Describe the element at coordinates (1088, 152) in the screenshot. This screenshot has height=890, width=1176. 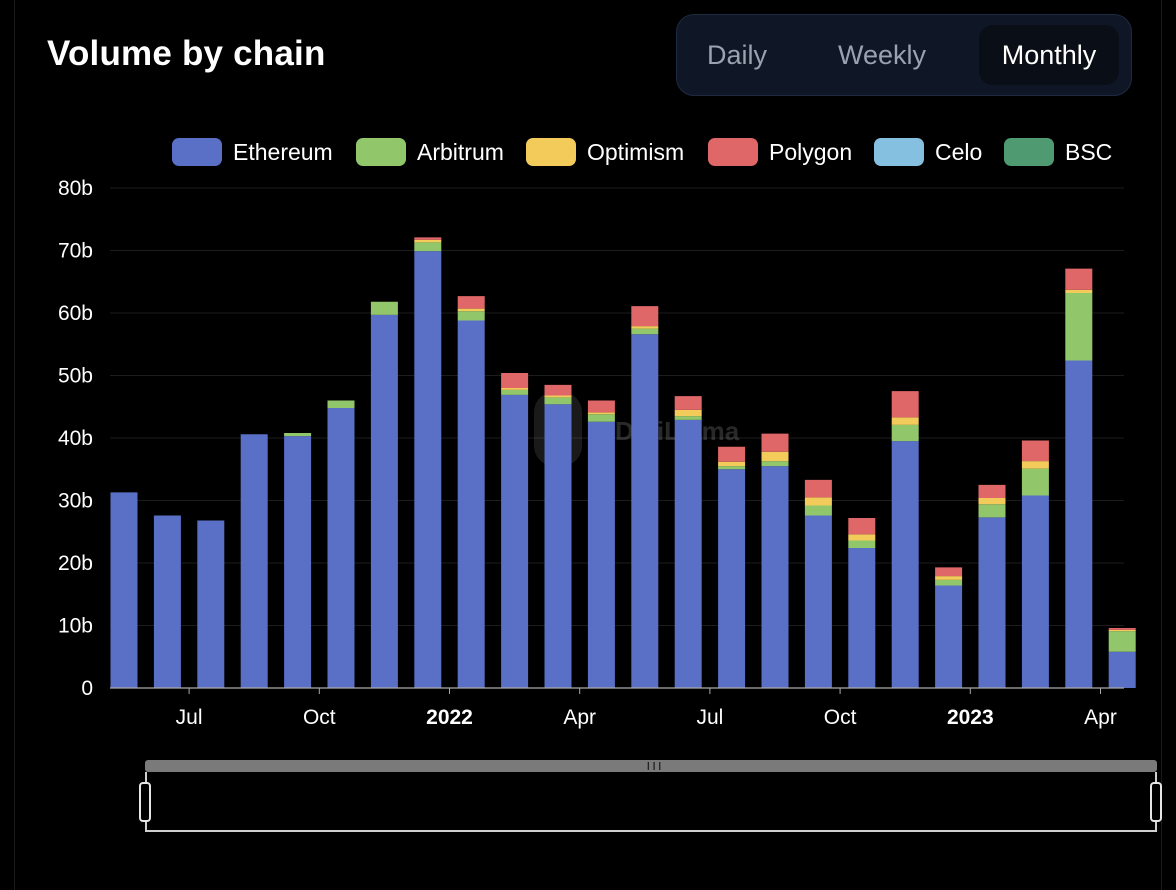
I see `legend-label: BSC` at that location.